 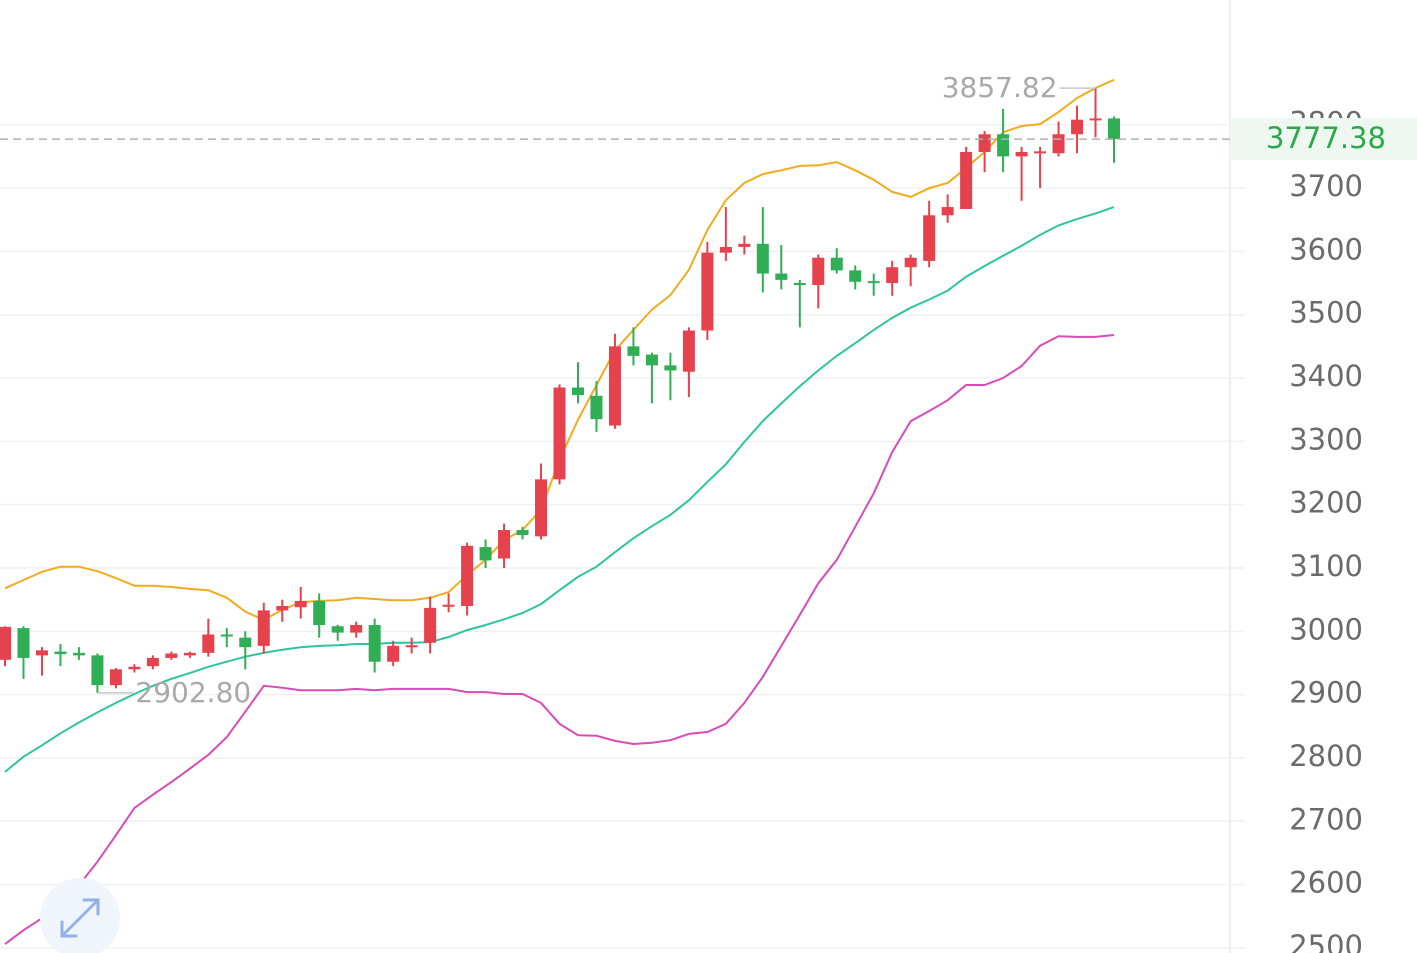 I want to click on y-tick-label: 2500, so click(x=1326, y=941).